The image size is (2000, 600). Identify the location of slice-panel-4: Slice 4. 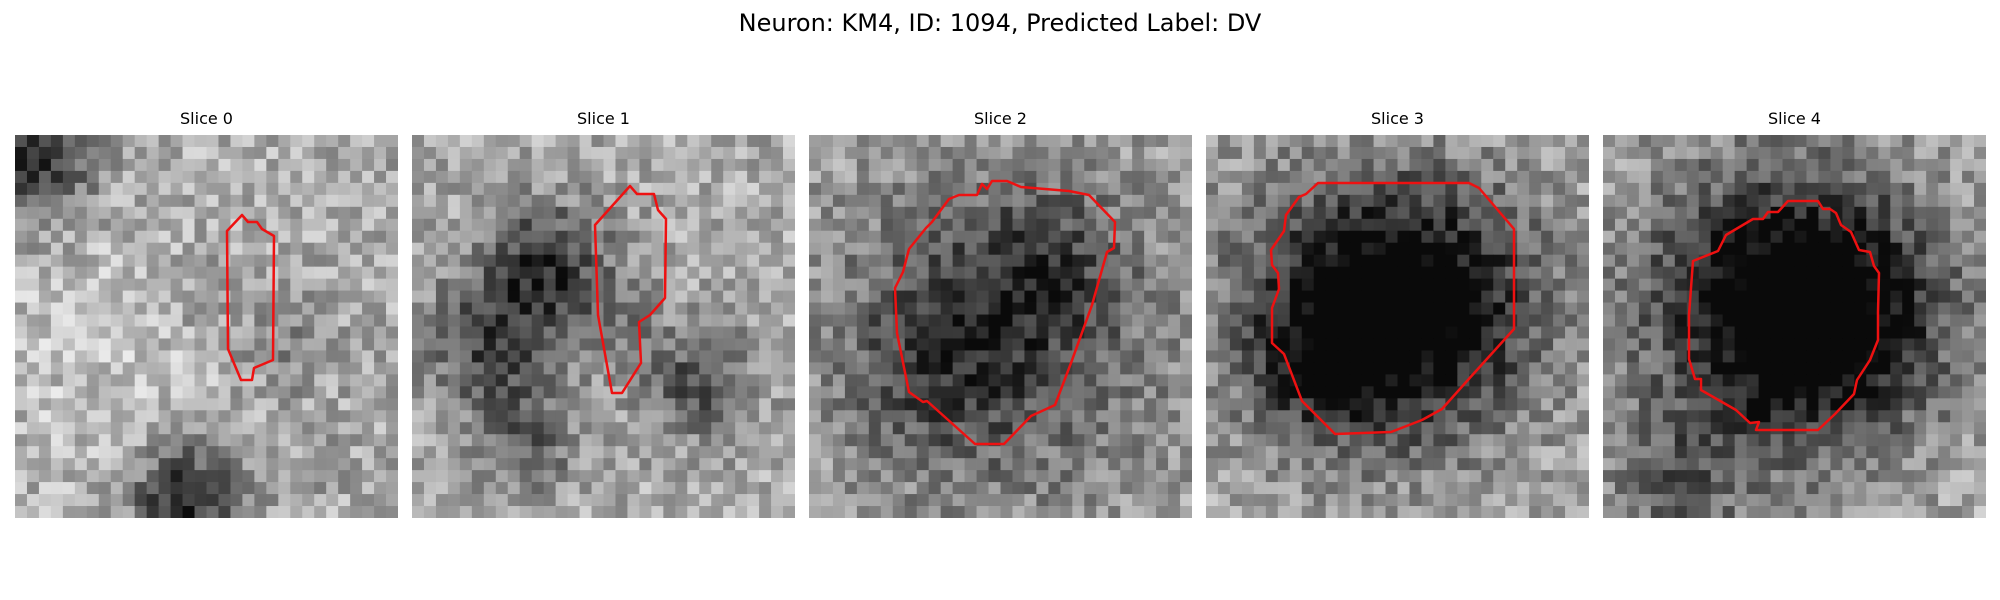
(1794, 314).